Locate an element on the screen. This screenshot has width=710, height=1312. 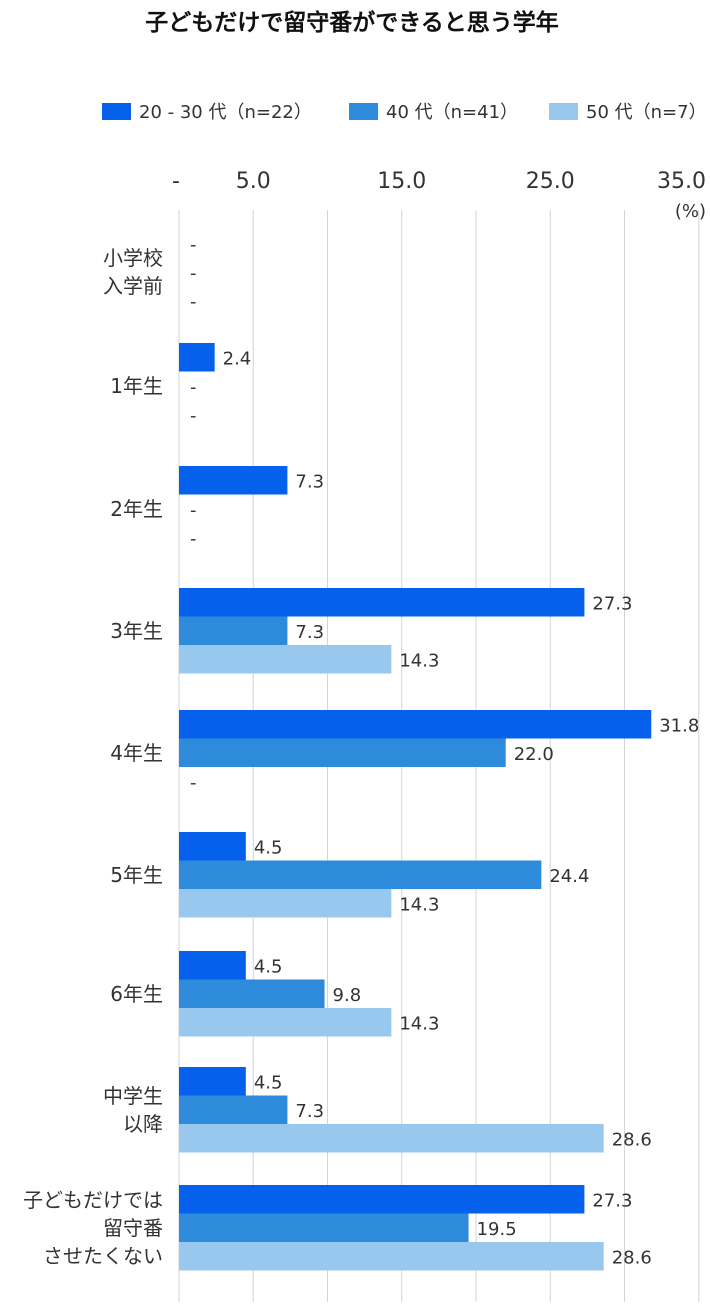
x-tick-label: 15.0 is located at coordinates (401, 181).